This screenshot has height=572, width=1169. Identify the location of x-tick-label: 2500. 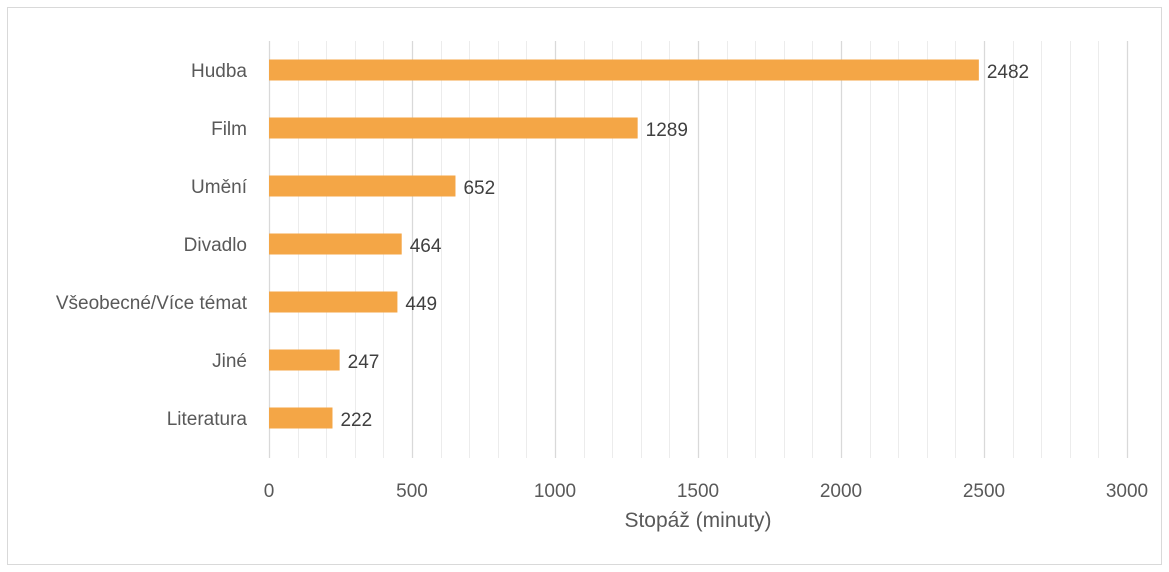
(984, 491).